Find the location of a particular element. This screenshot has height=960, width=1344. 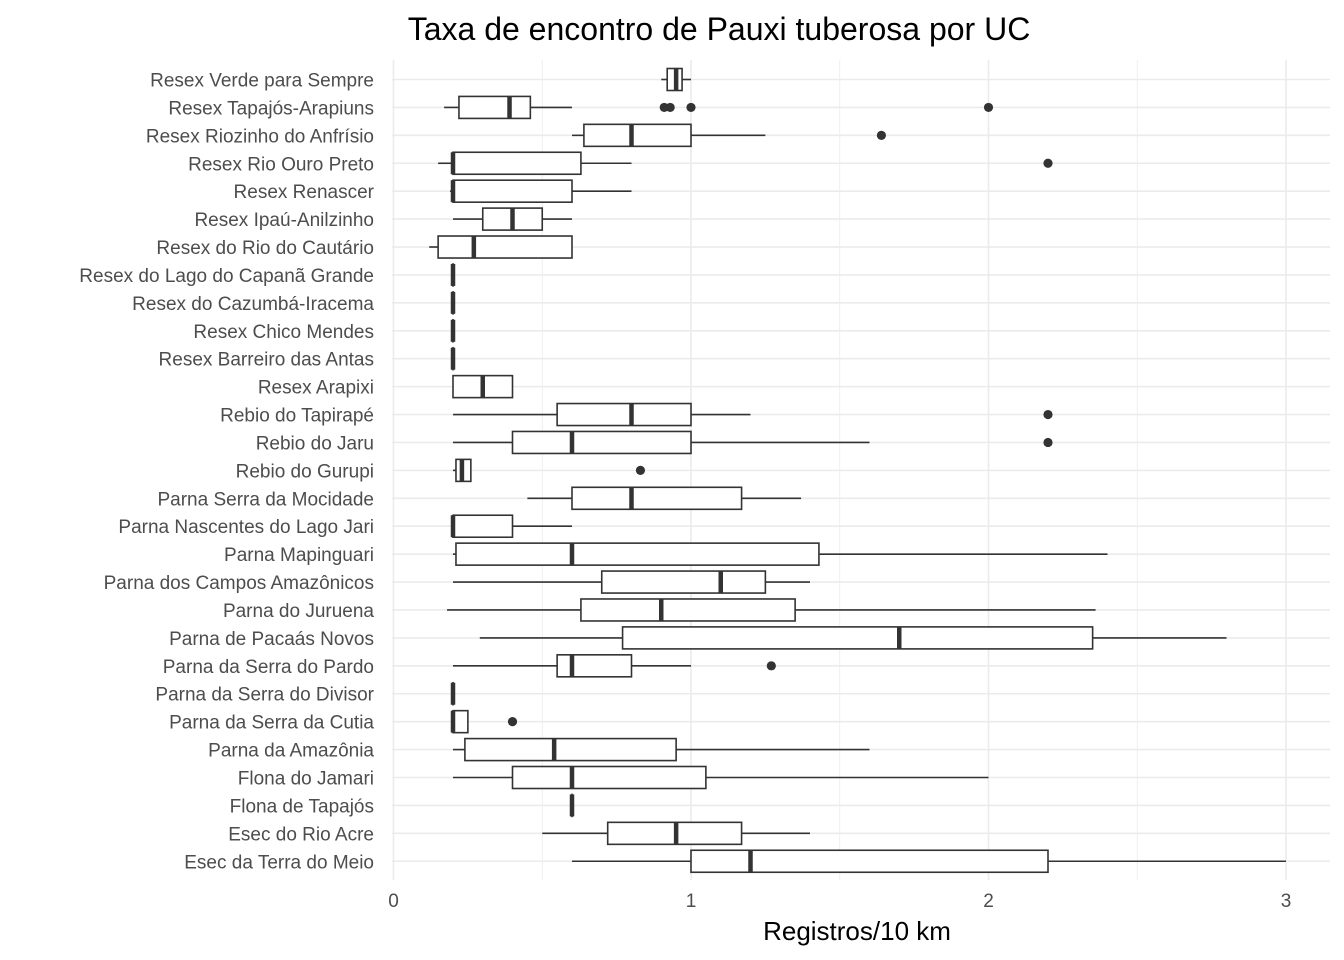

category-label: Resex Verde para Sempre is located at coordinates (262, 81).